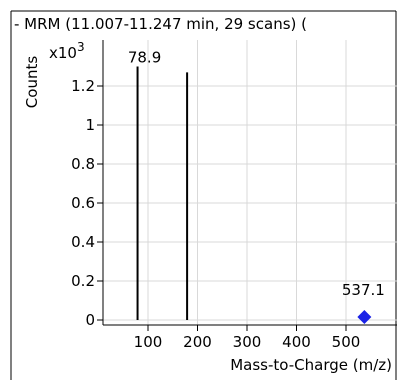  Describe the element at coordinates (63, 53) in the screenshot. I see `y-axis-multiplier-base: x10` at that location.